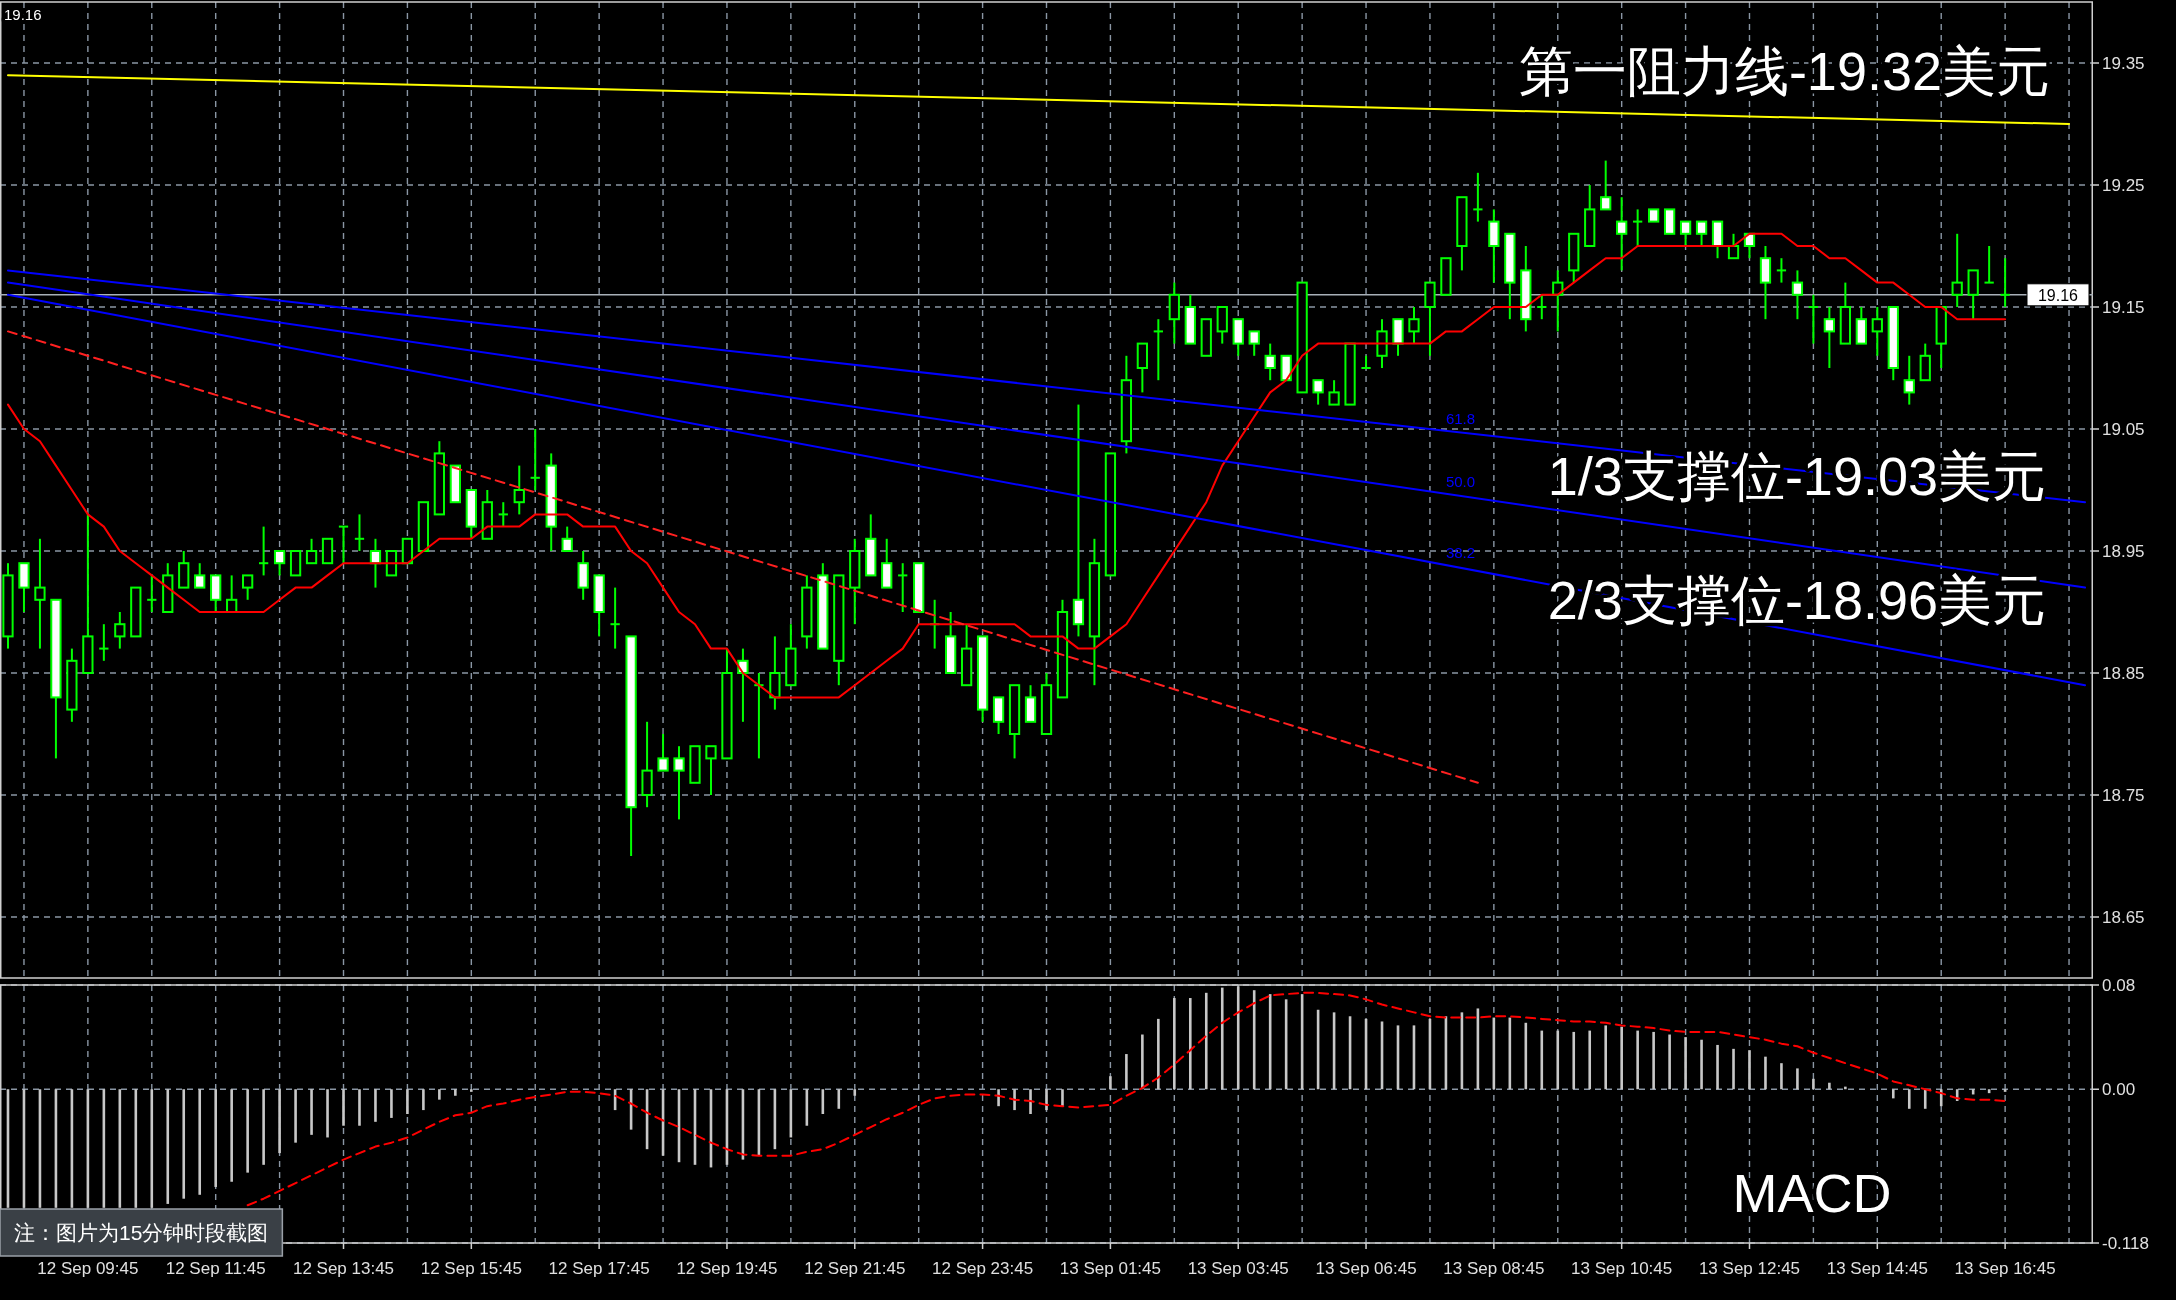 This screenshot has width=2176, height=1300. What do you see at coordinates (2123, 307) in the screenshot?
I see `y-tick-label: 19.15` at bounding box center [2123, 307].